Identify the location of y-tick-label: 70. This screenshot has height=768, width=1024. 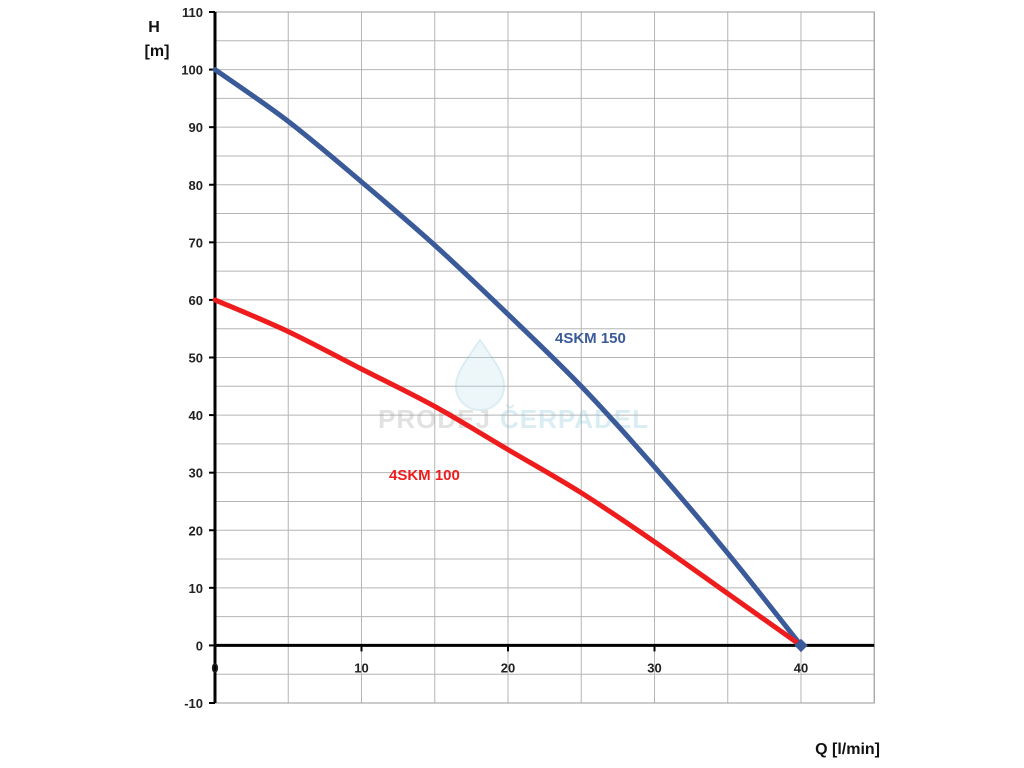
(196, 242).